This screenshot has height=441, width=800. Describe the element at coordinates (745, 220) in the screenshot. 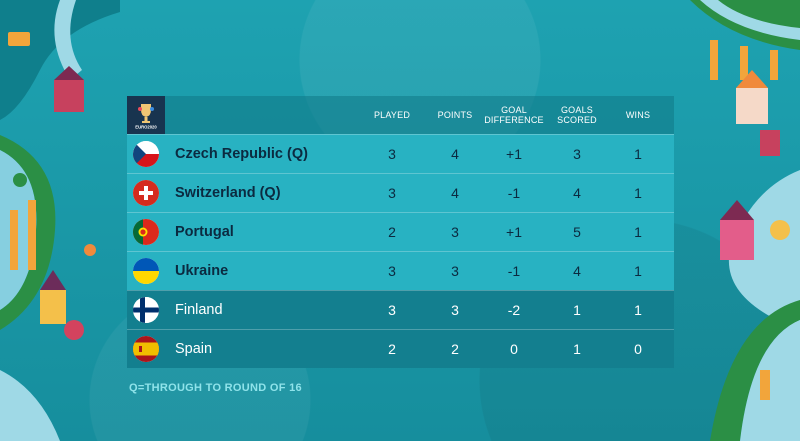

I see `right-city-illustration` at that location.